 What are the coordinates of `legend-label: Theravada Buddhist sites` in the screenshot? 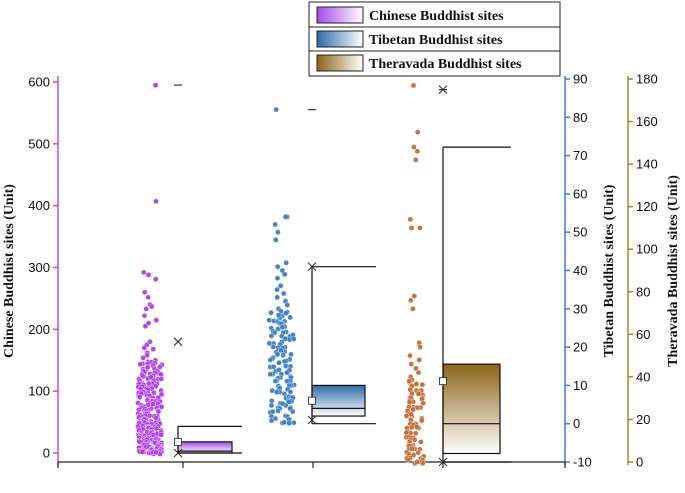 It's located at (445, 64).